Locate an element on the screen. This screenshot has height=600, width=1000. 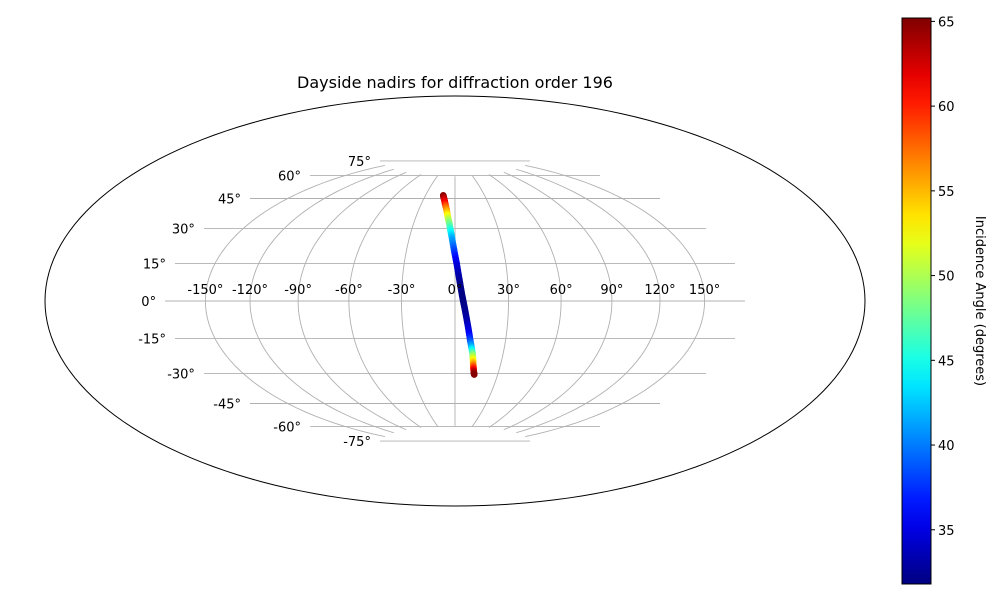
colorbar-tick-label: 40 is located at coordinates (946, 446).